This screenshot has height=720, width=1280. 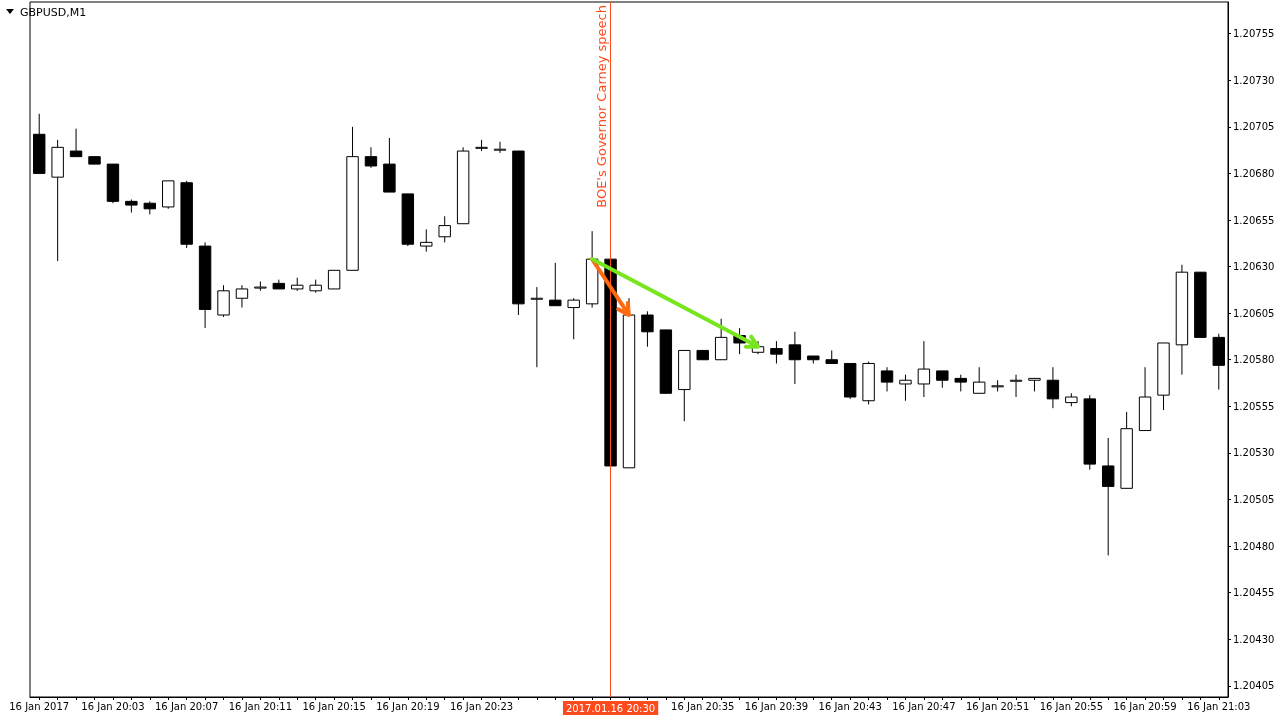 What do you see at coordinates (776, 706) in the screenshot?
I see `x-tick-label: 16 Jan 20:39` at bounding box center [776, 706].